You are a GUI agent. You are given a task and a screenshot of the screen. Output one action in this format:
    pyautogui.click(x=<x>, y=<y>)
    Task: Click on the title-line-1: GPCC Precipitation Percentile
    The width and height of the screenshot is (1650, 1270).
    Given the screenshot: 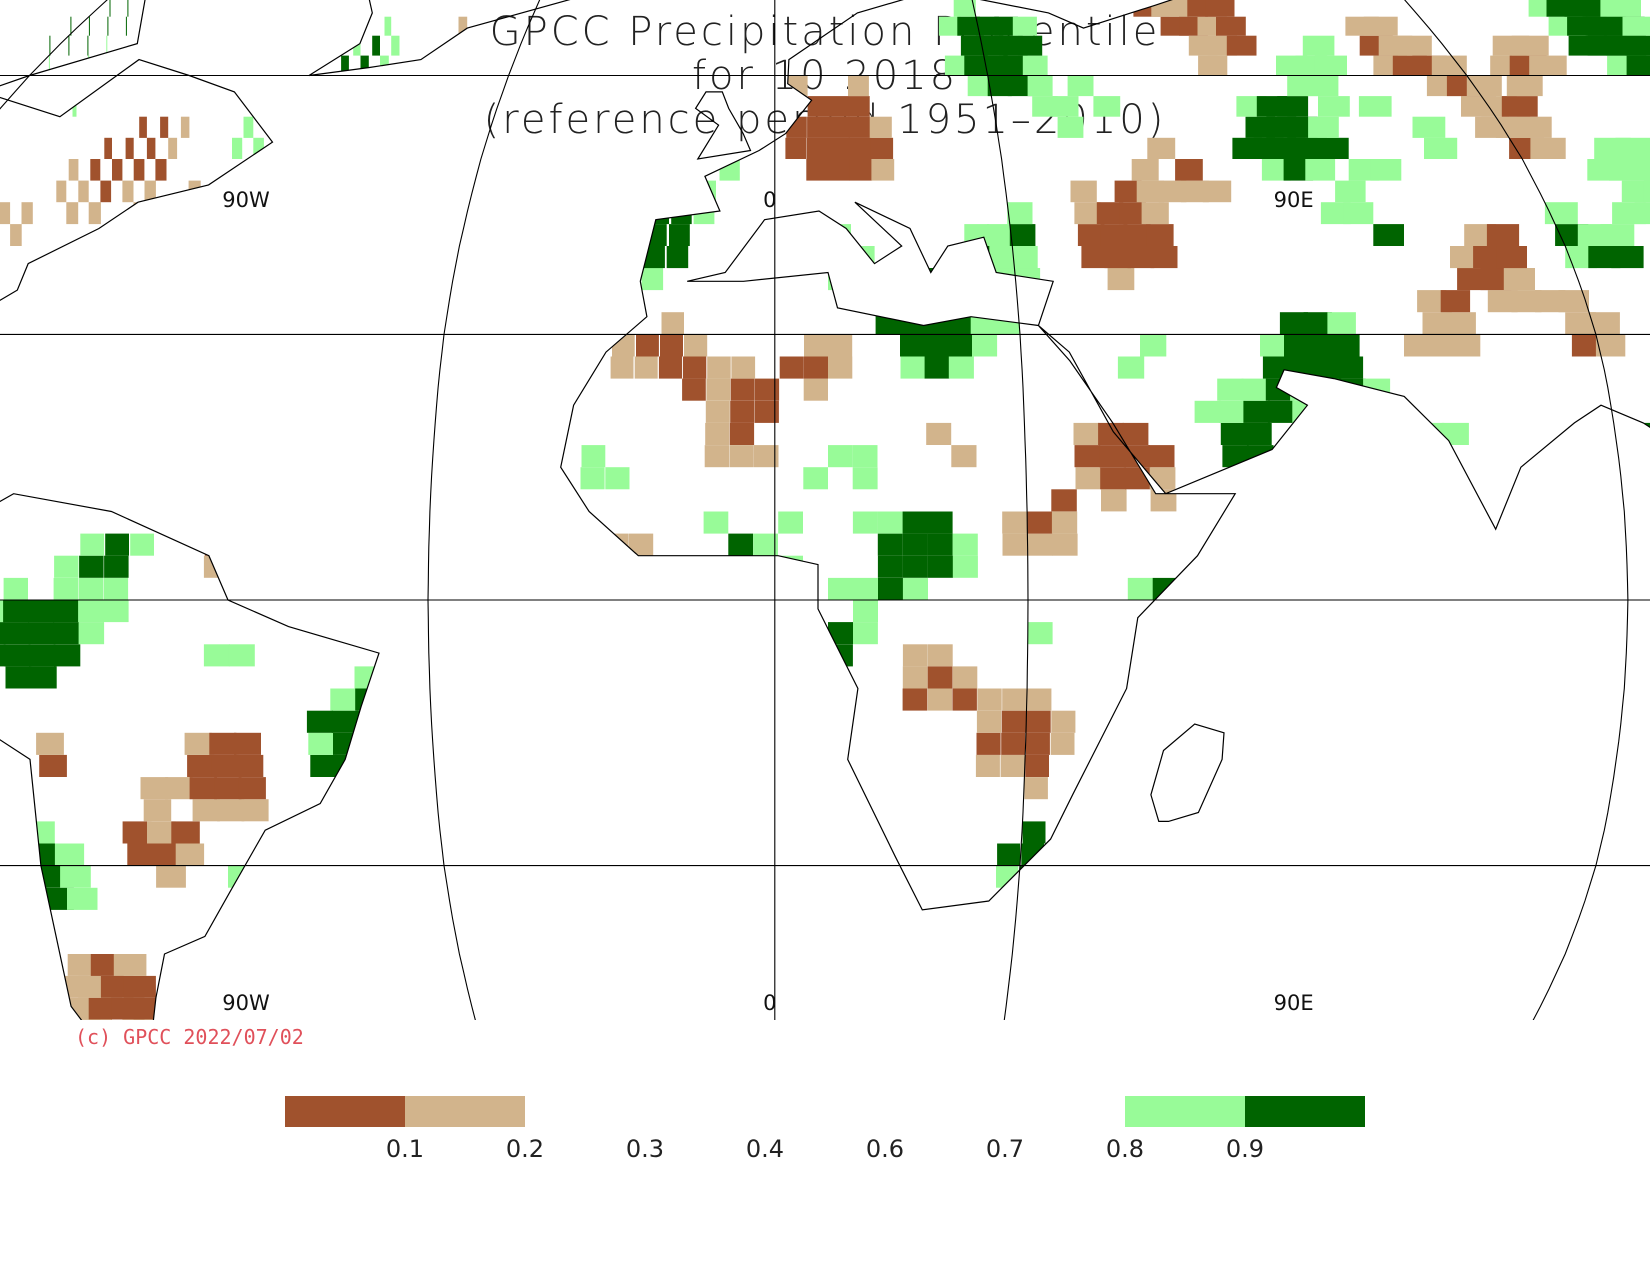 What is the action you would take?
    pyautogui.click(x=825, y=32)
    